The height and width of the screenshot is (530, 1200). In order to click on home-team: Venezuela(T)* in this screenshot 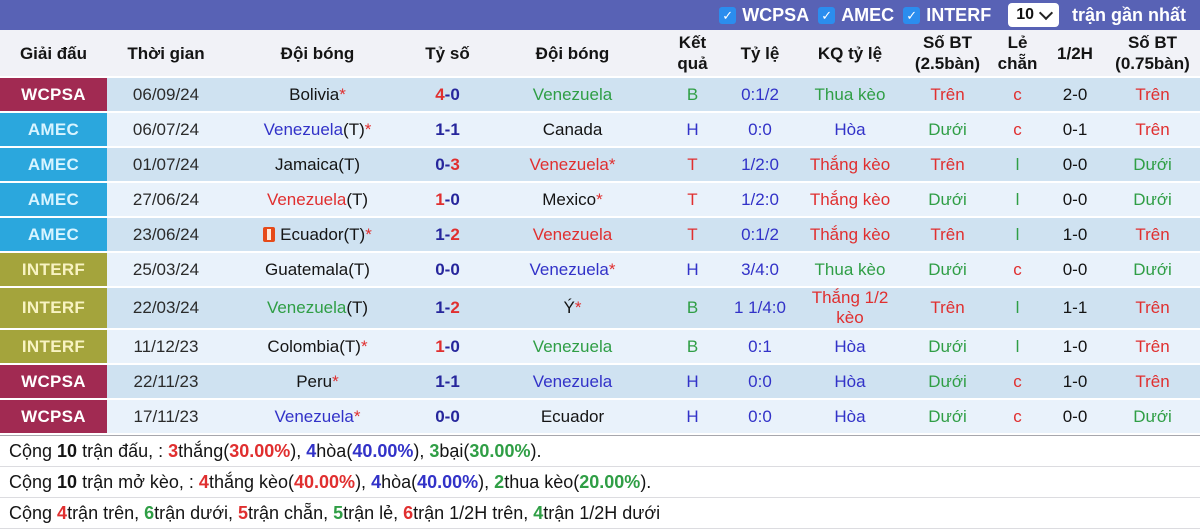, I will do `click(317, 130)`.